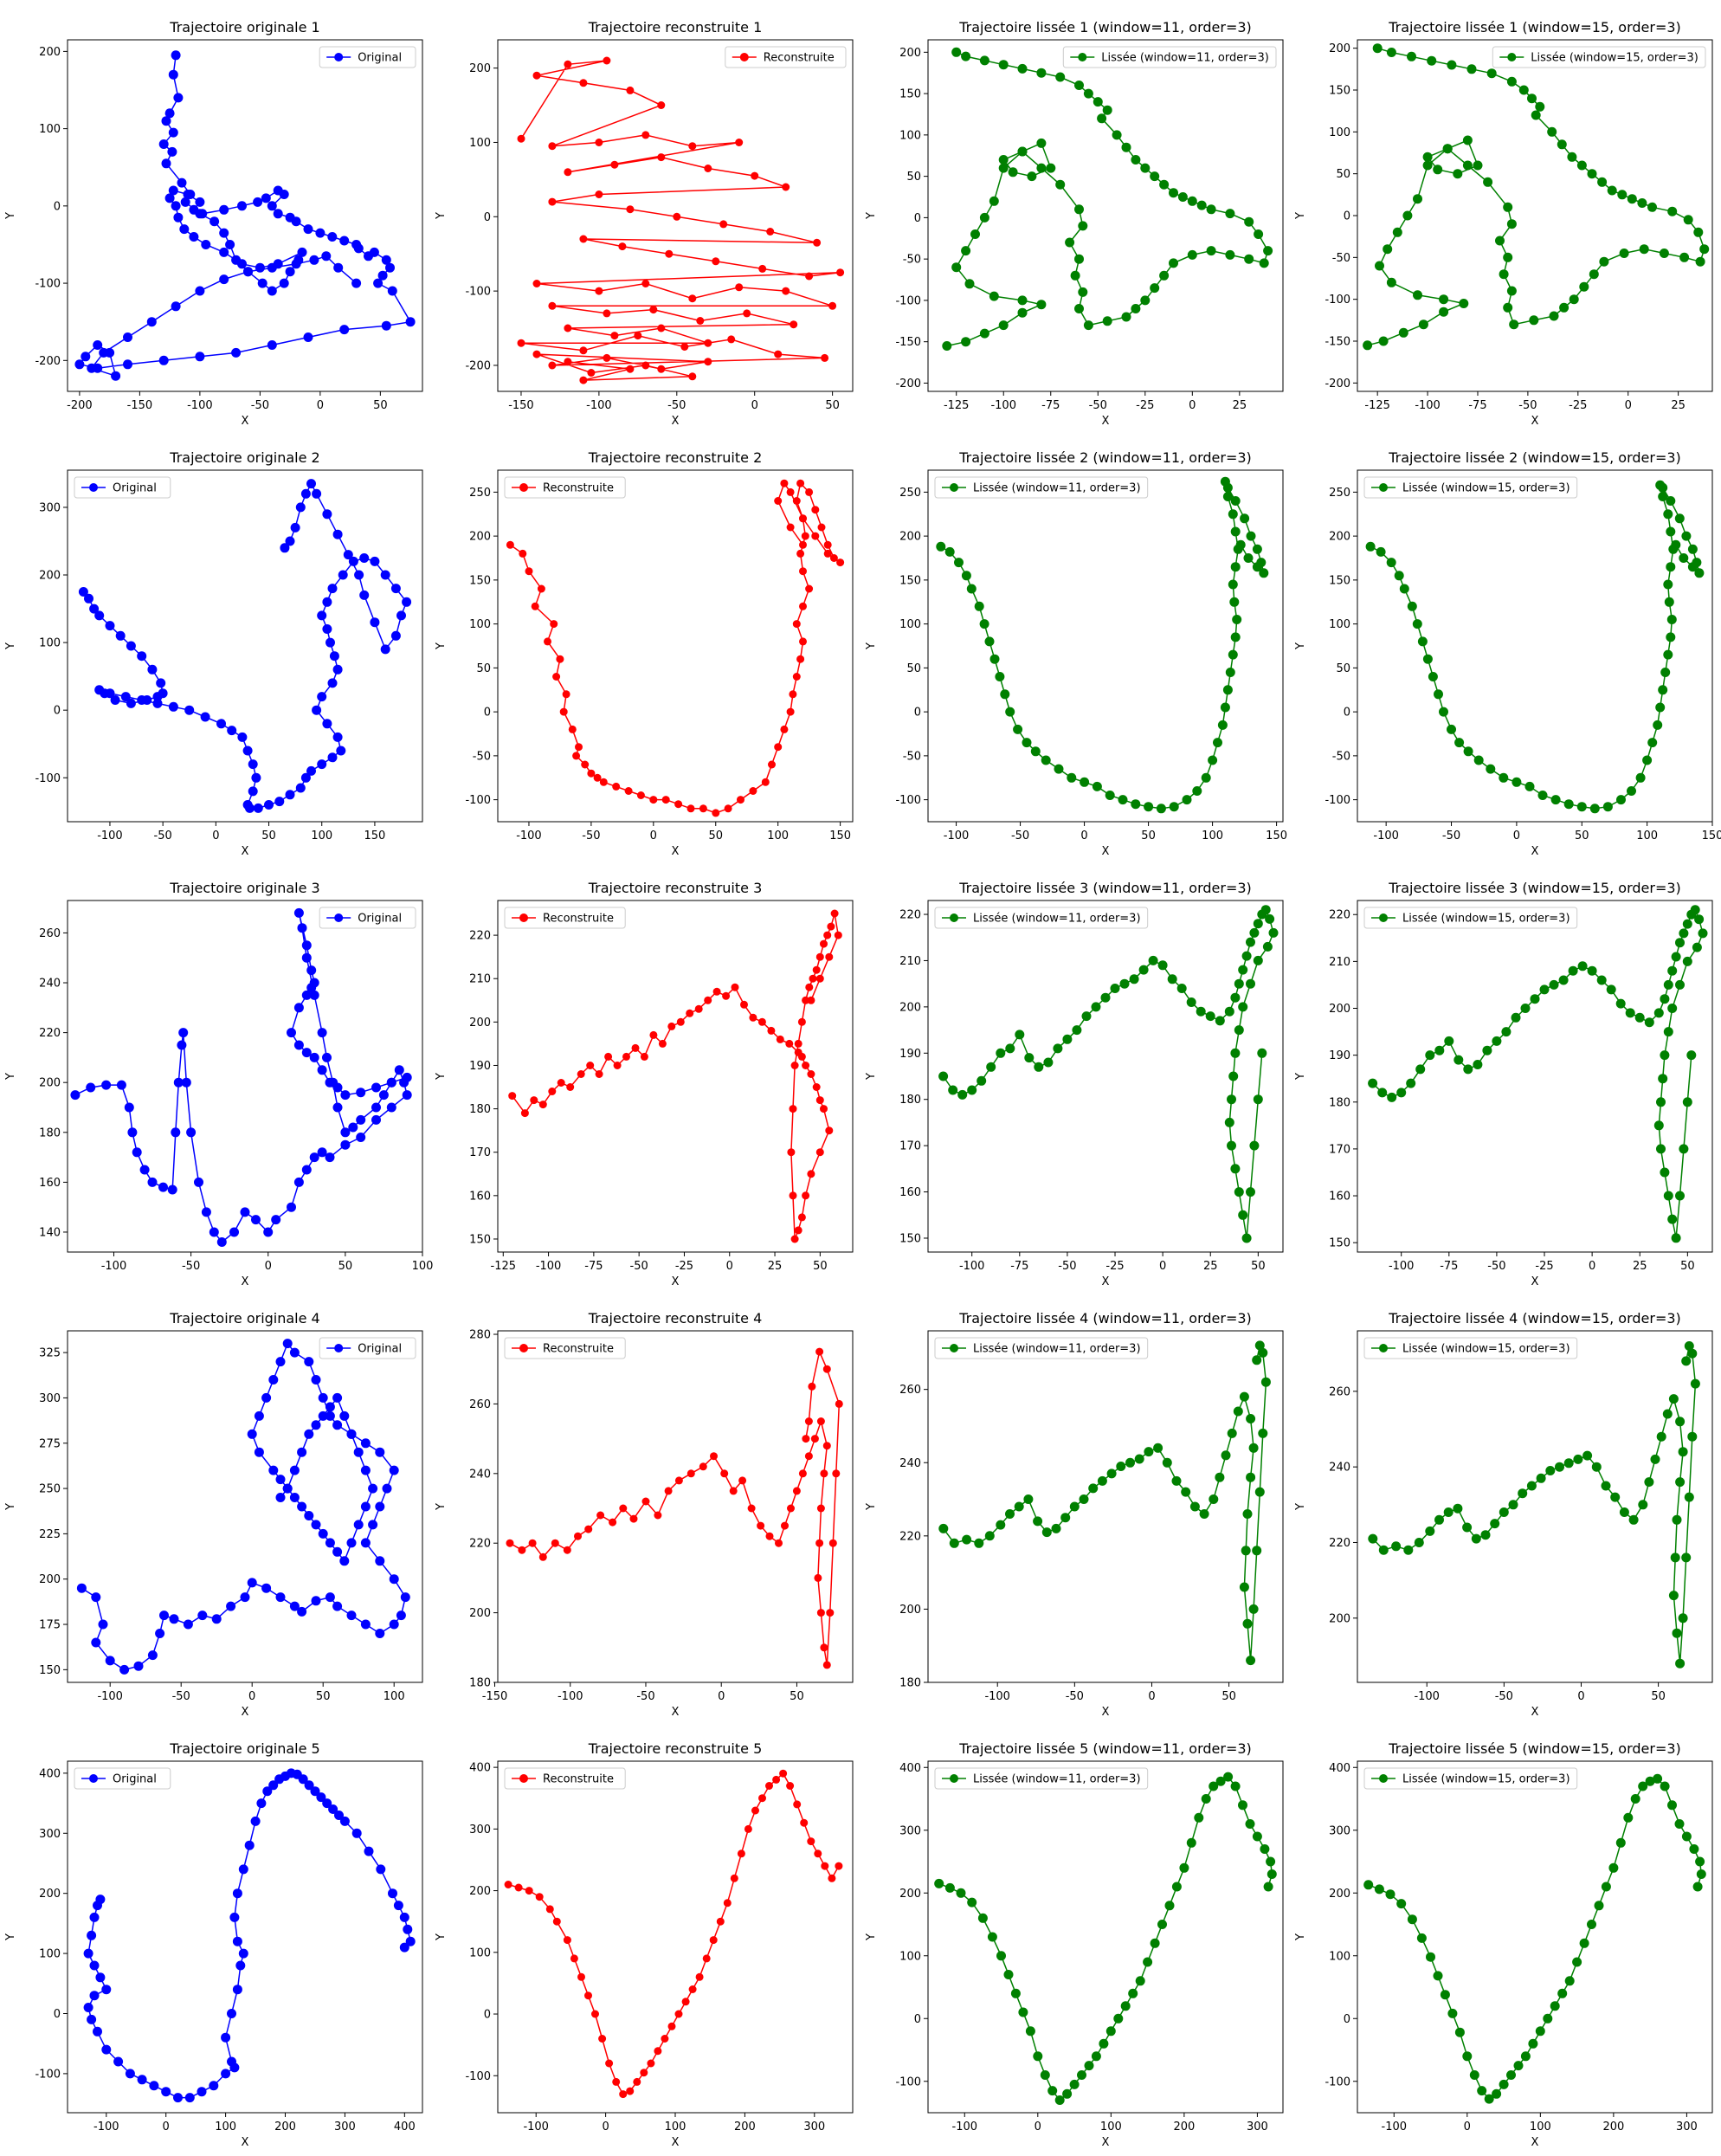 This screenshot has width=1721, height=2156. Describe the element at coordinates (484, 668) in the screenshot. I see `y-tick-label: 50` at that location.